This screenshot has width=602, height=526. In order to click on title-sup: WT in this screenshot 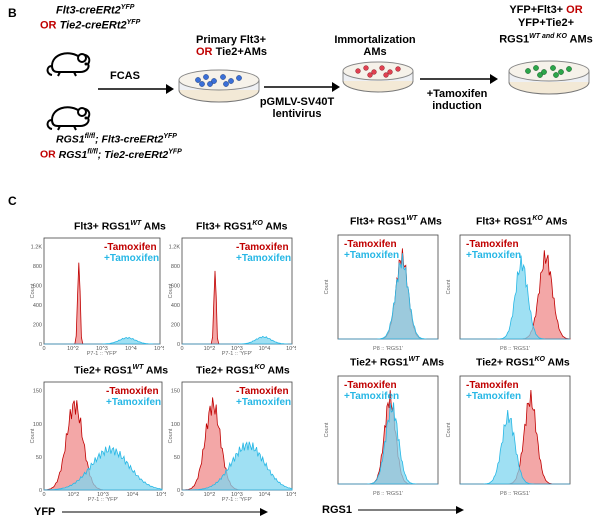, I will do `click(412, 218)`.